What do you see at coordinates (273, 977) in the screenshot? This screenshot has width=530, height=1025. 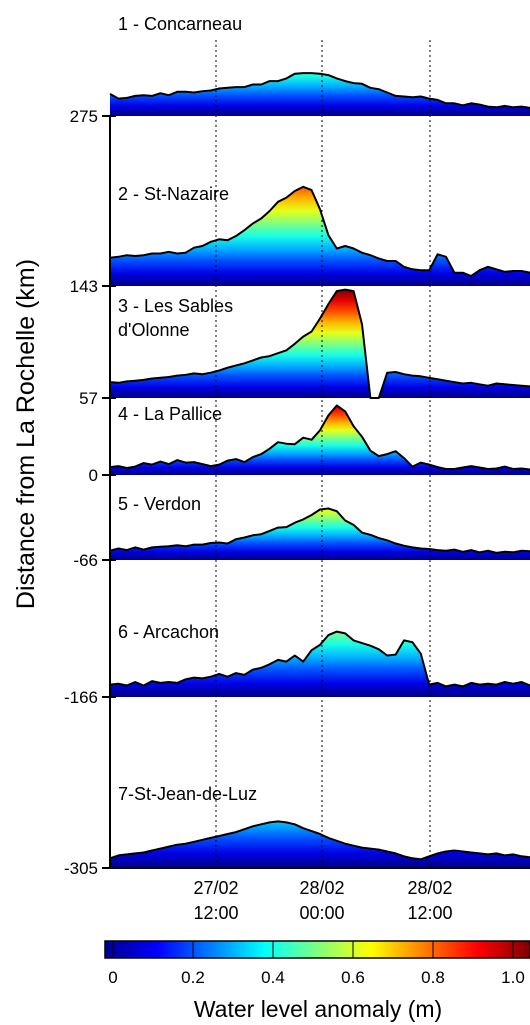 I see `colorbar-tick-label: 0.4` at bounding box center [273, 977].